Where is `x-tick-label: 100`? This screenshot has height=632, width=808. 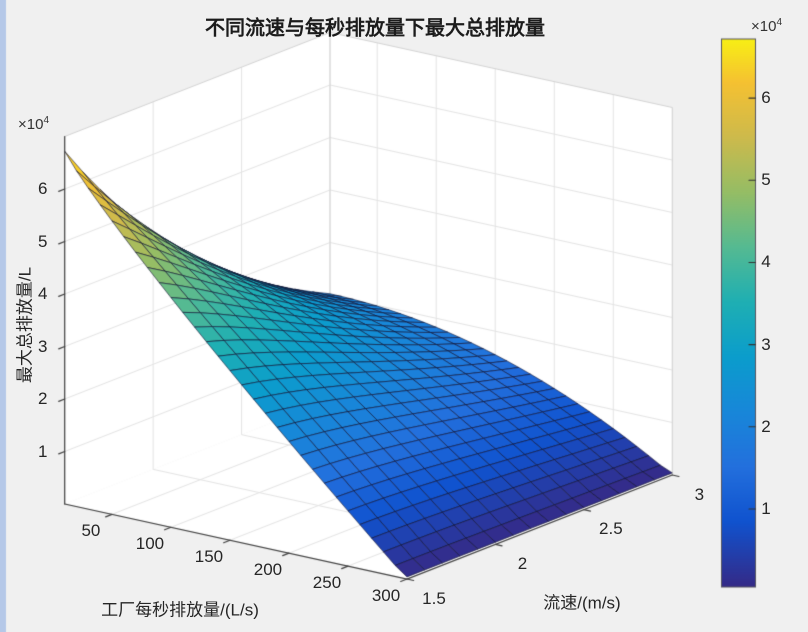
x-tick-label: 100 is located at coordinates (150, 544).